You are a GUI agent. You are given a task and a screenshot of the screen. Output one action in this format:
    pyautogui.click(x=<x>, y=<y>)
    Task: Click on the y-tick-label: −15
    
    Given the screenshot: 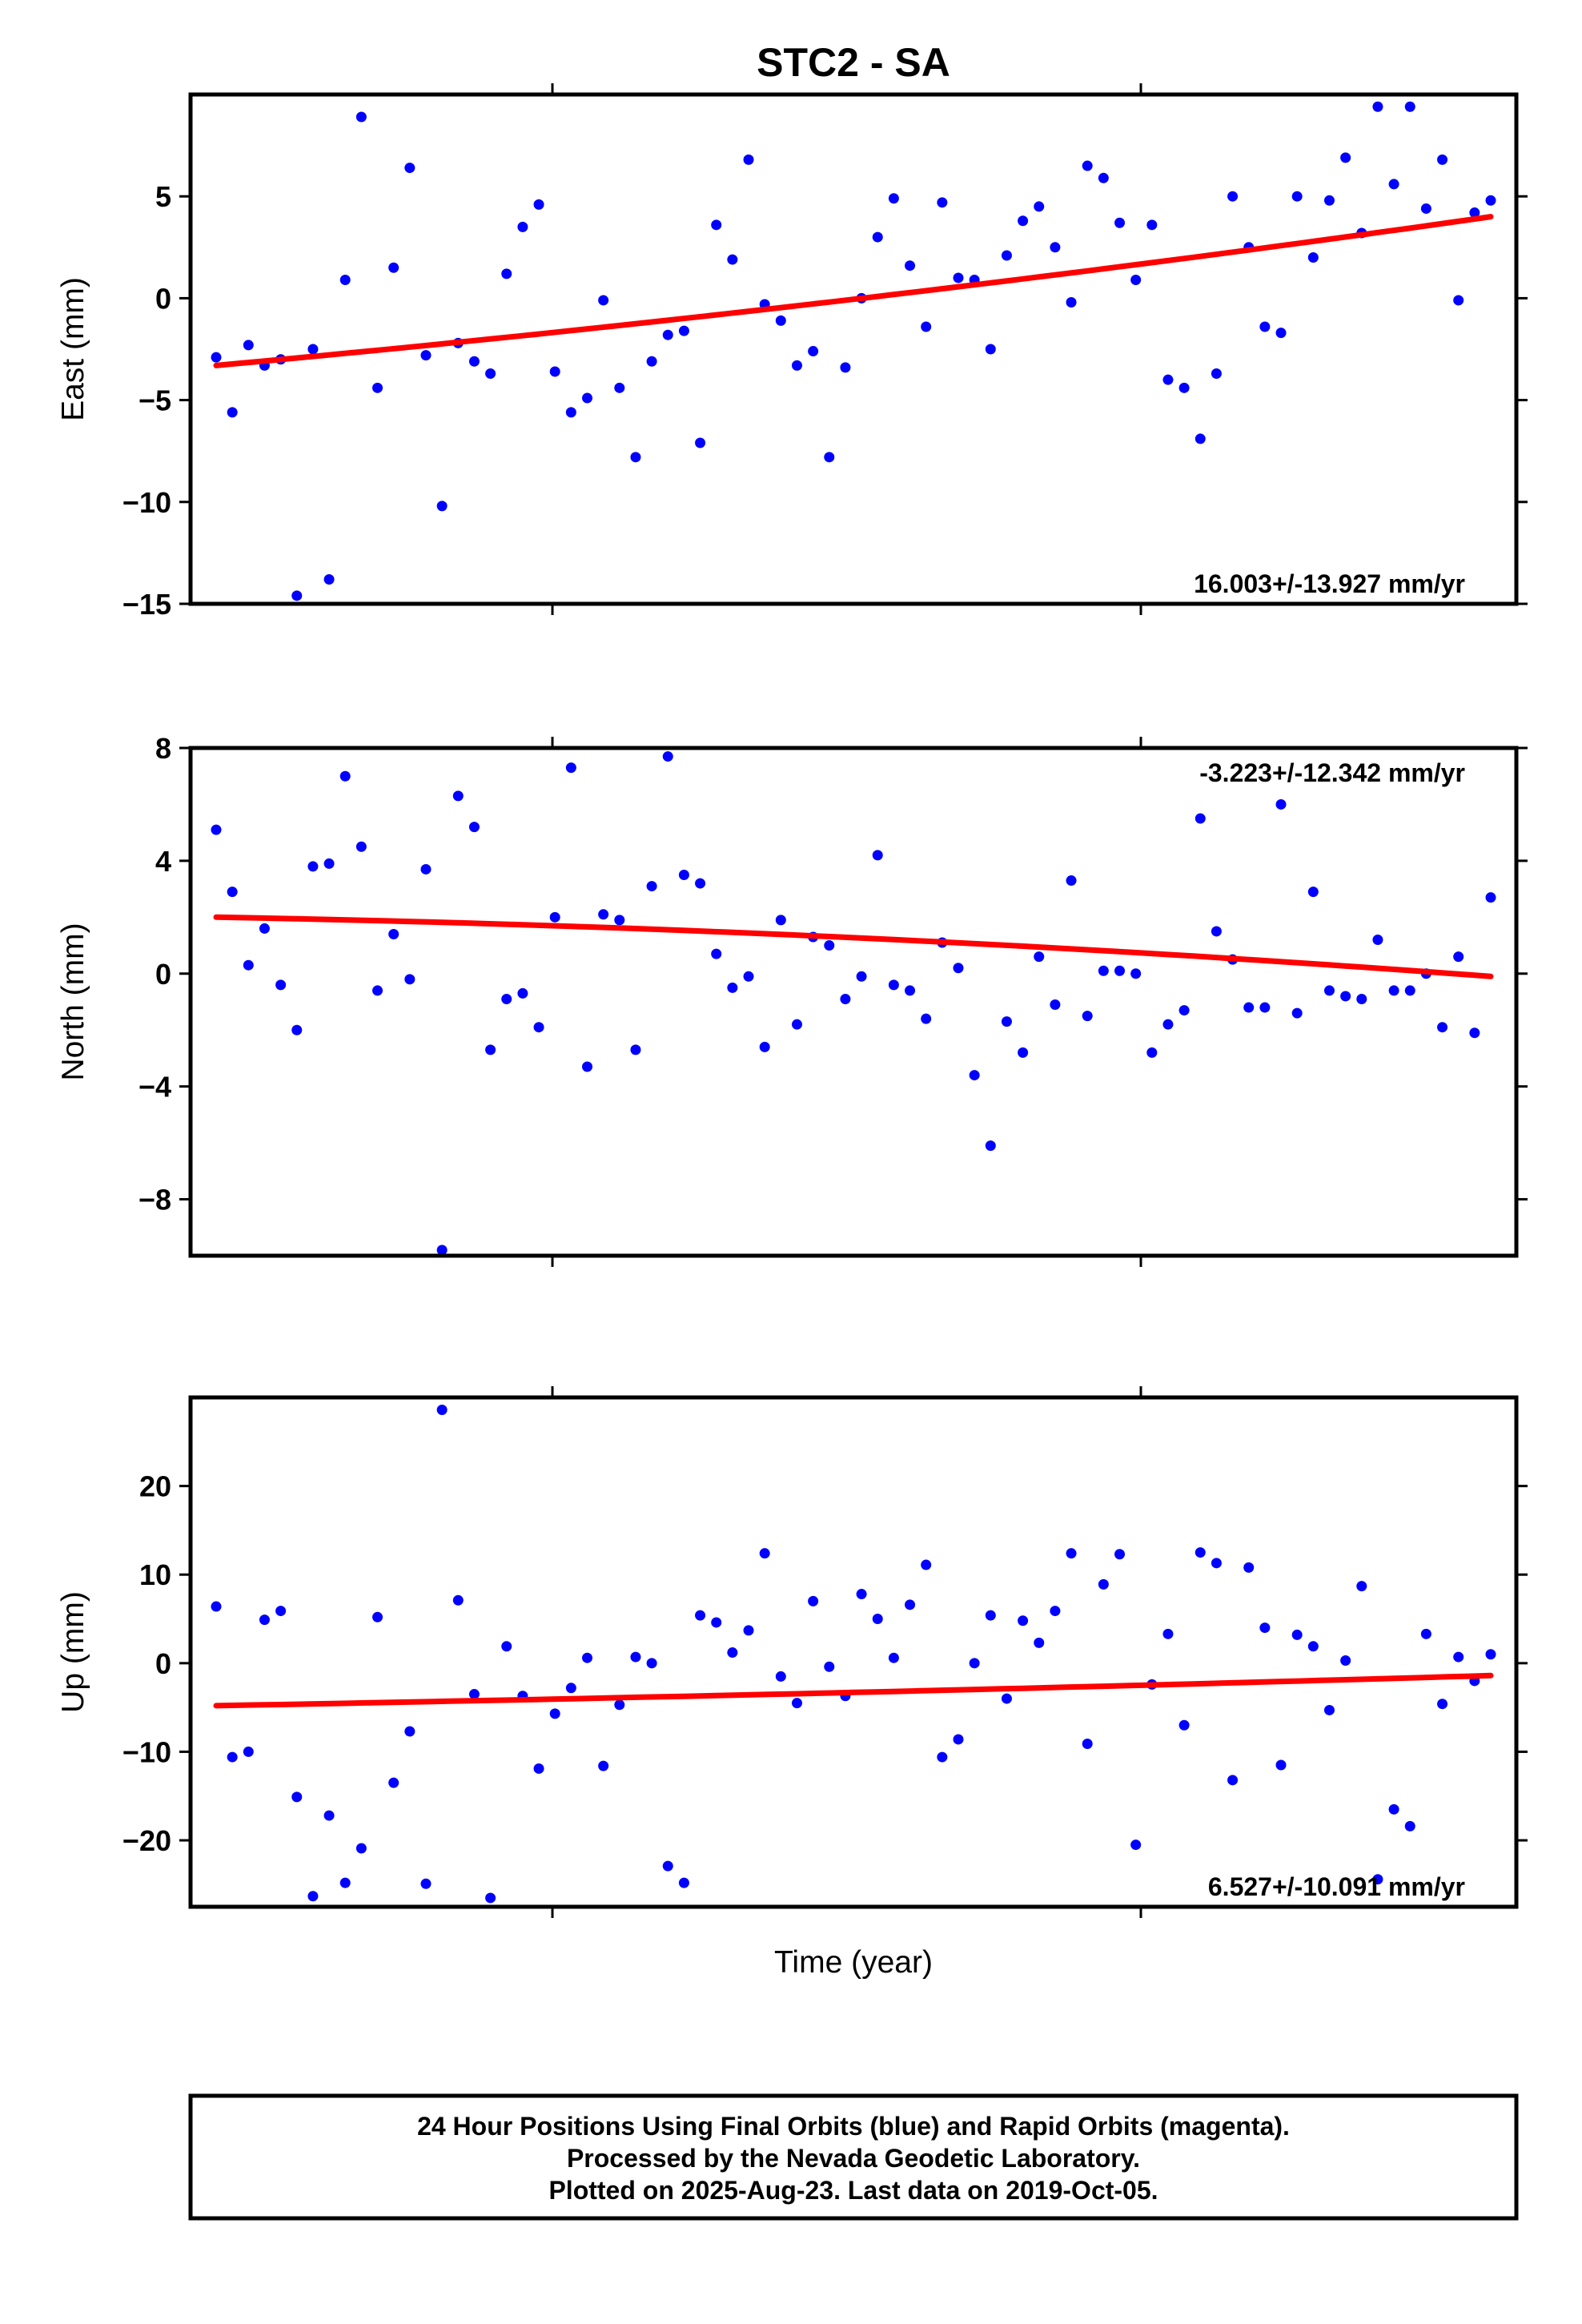 What is the action you would take?
    pyautogui.click(x=146, y=604)
    